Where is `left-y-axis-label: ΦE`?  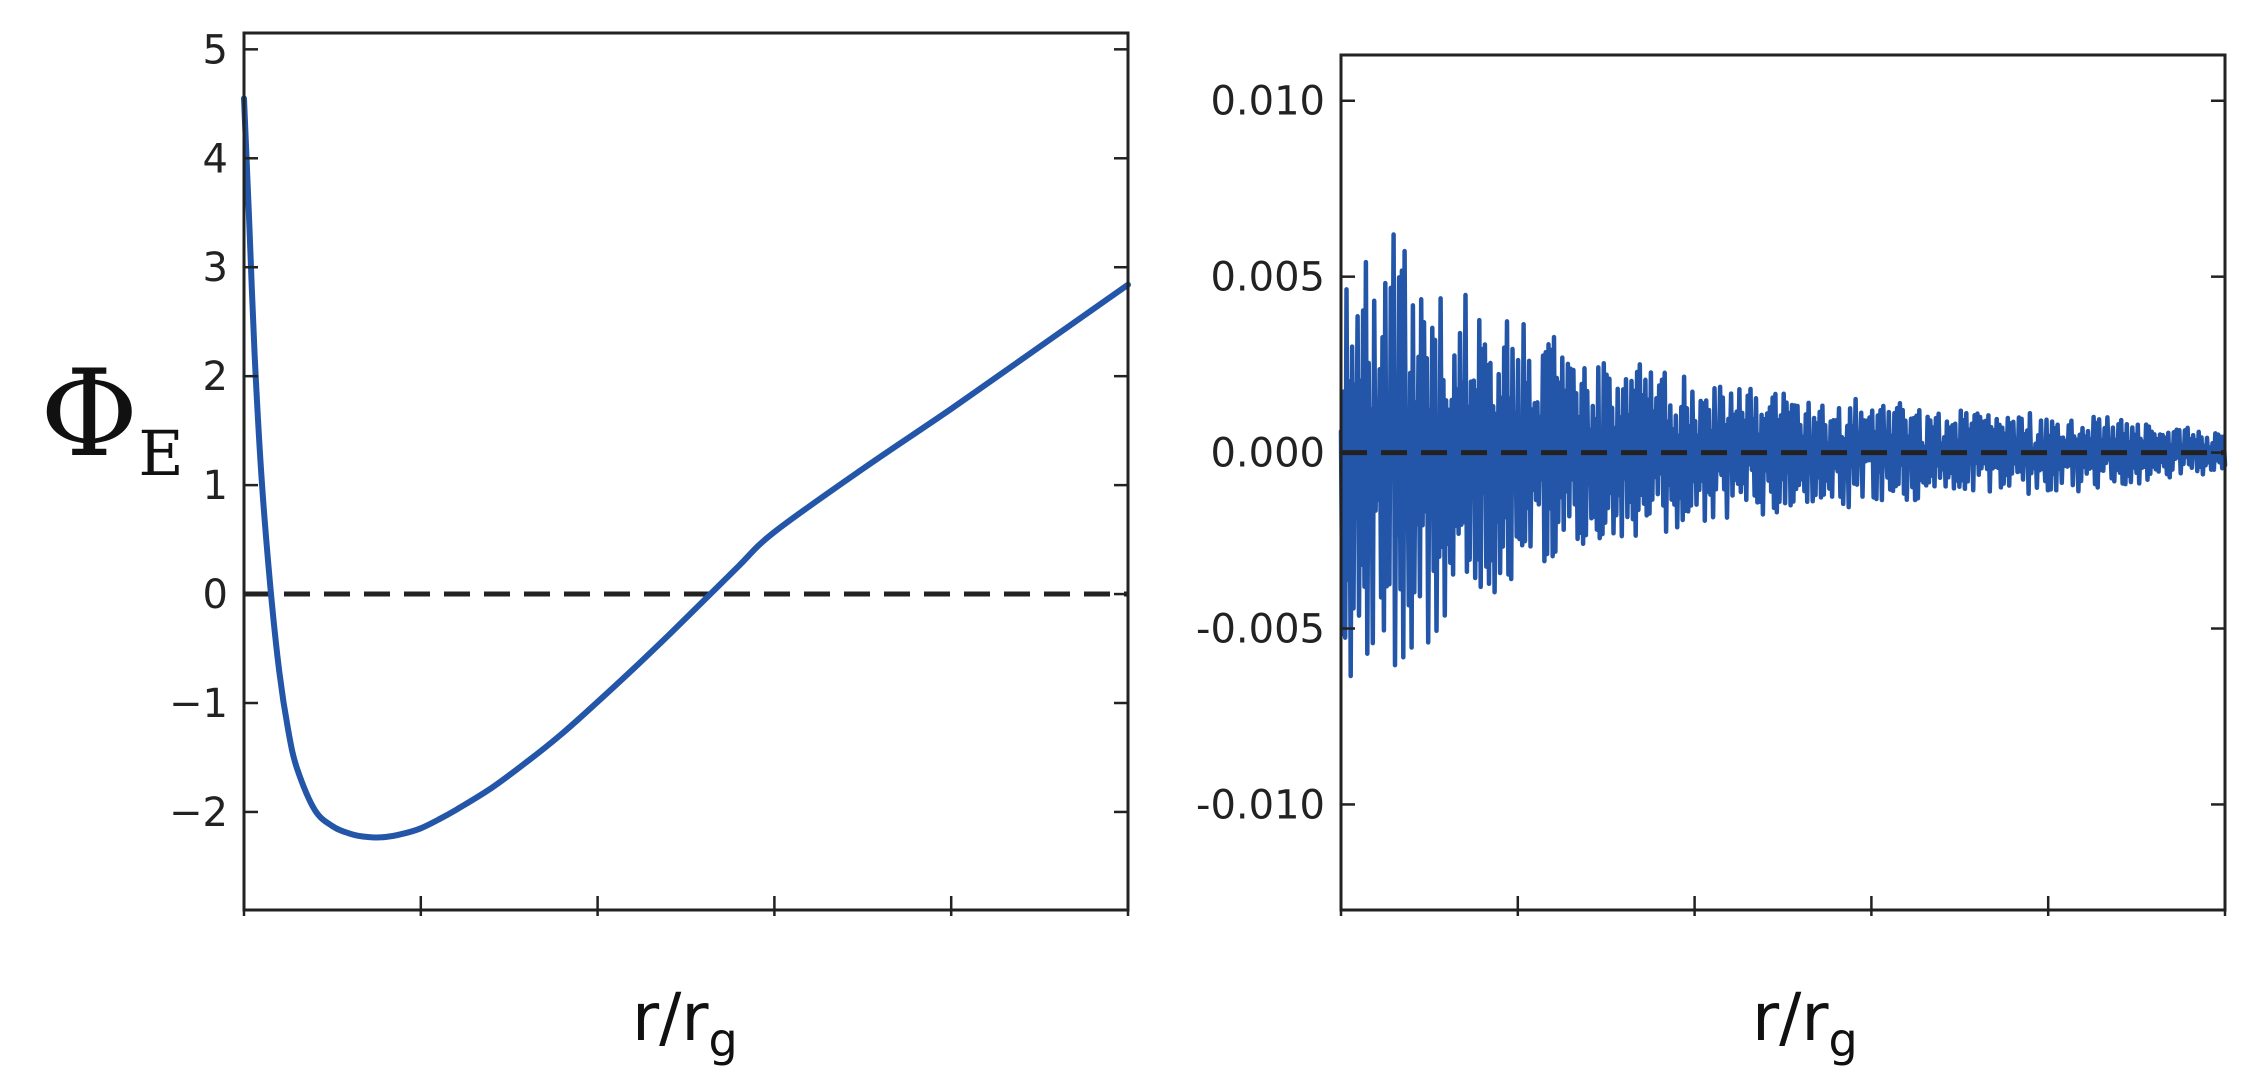
left-y-axis-label: ΦE is located at coordinates (112, 417).